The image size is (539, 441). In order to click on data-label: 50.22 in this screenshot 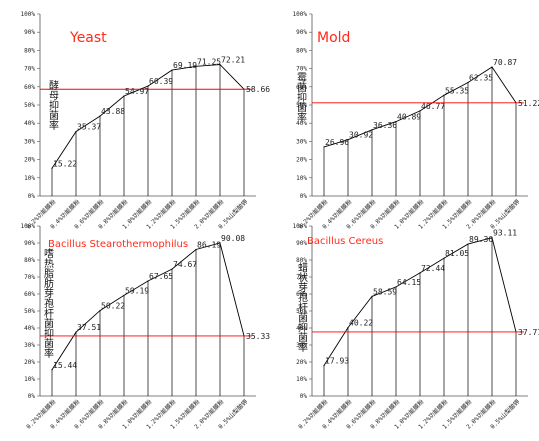, I will do `click(113, 306)`.